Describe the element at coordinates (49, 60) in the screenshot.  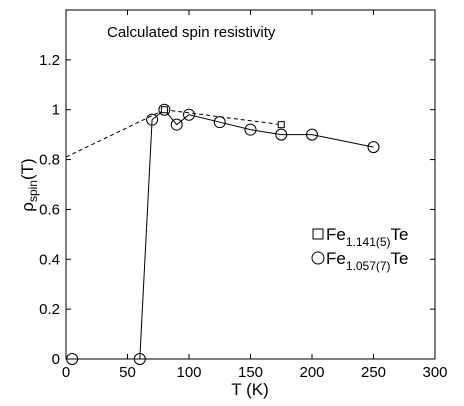
I see `y-tick-label: 1.2` at that location.